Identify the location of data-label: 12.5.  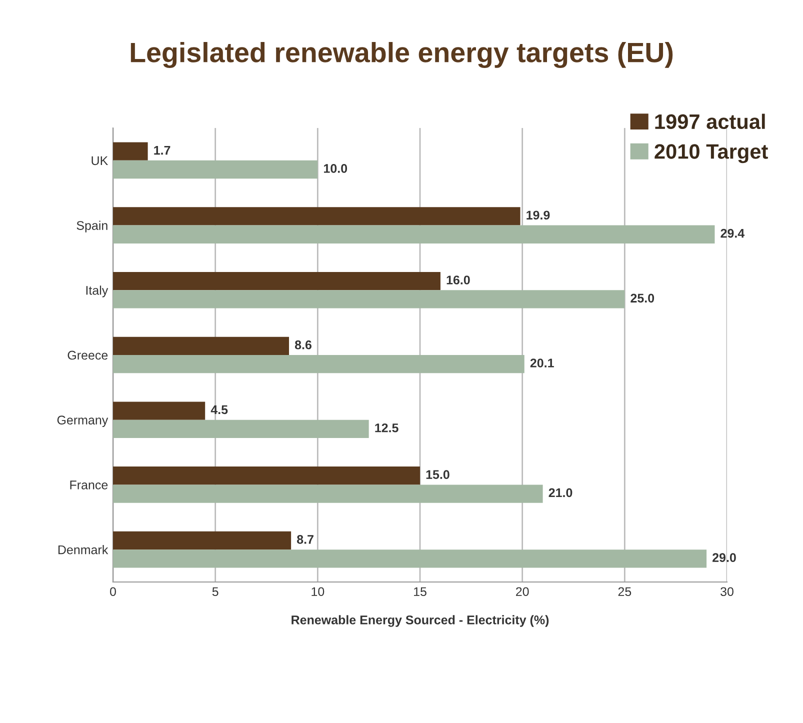
(386, 427).